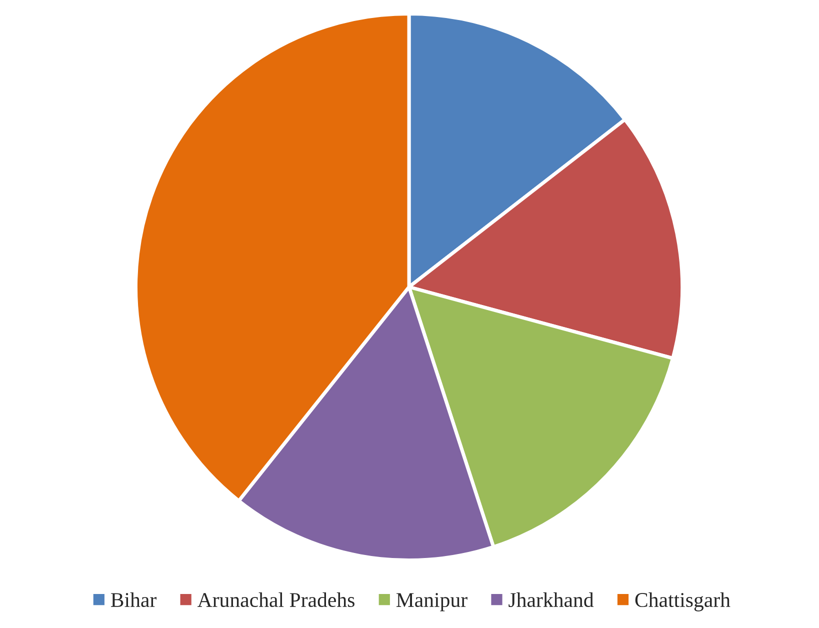 The width and height of the screenshot is (819, 628). I want to click on legend-label: Manipur, so click(432, 602).